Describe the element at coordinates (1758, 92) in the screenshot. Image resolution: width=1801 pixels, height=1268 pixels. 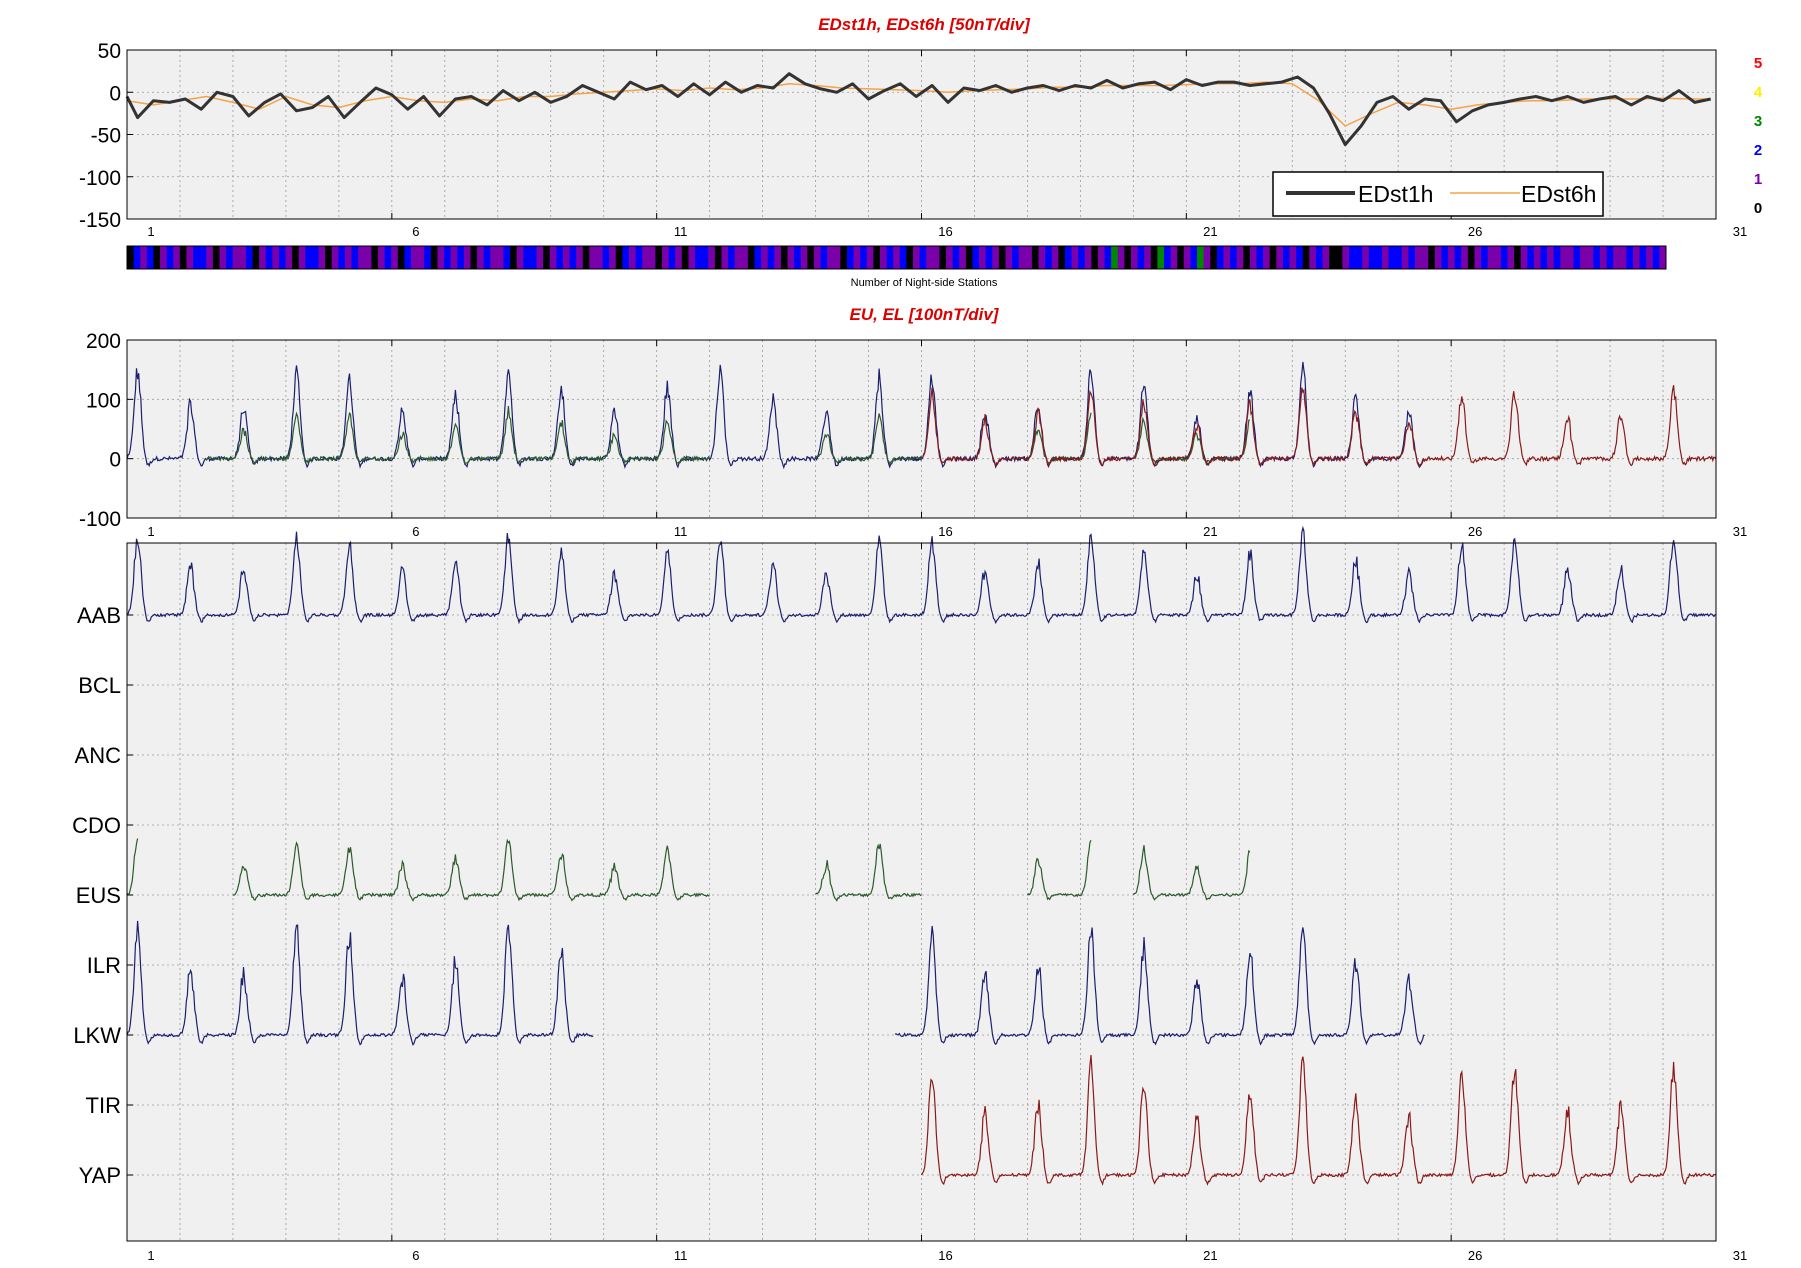
I see `count-legend-4: 4` at that location.